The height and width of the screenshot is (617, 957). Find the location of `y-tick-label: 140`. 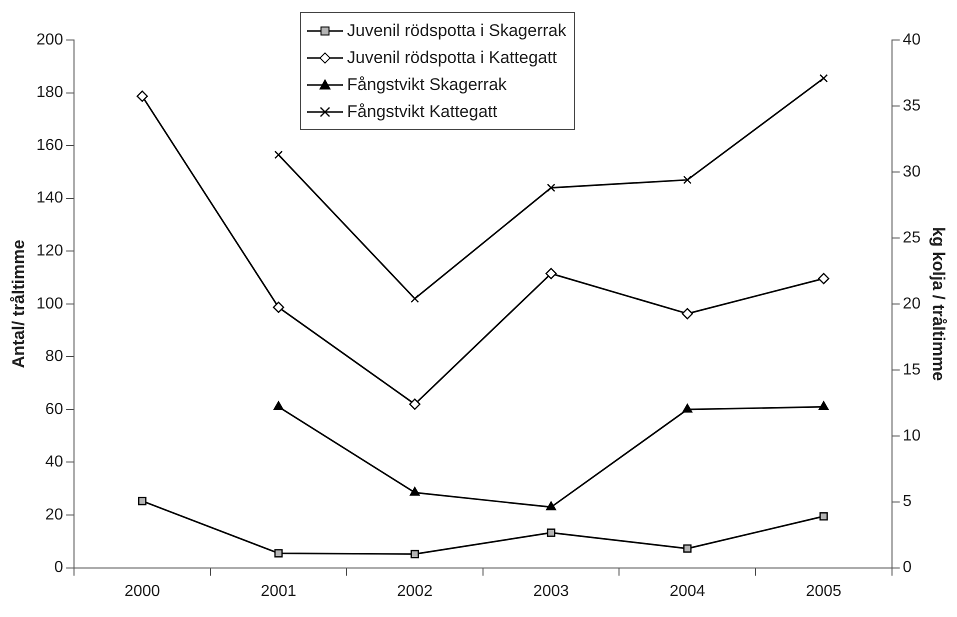

y-tick-label: 140 is located at coordinates (50, 198).